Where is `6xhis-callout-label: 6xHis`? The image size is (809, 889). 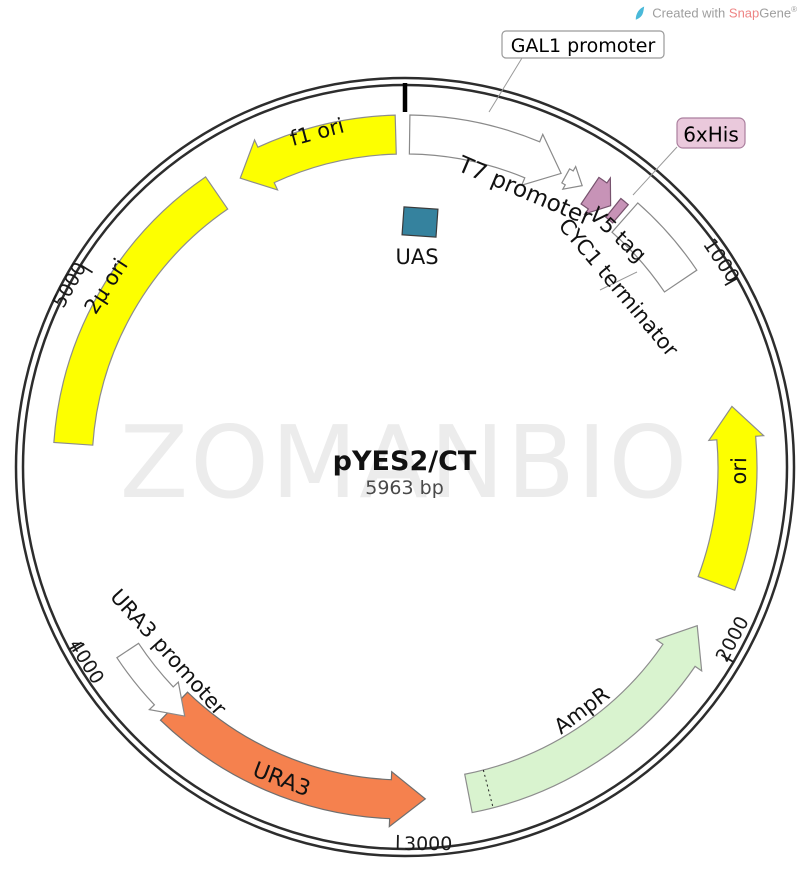
6xhis-callout-label: 6xHis is located at coordinates (711, 134).